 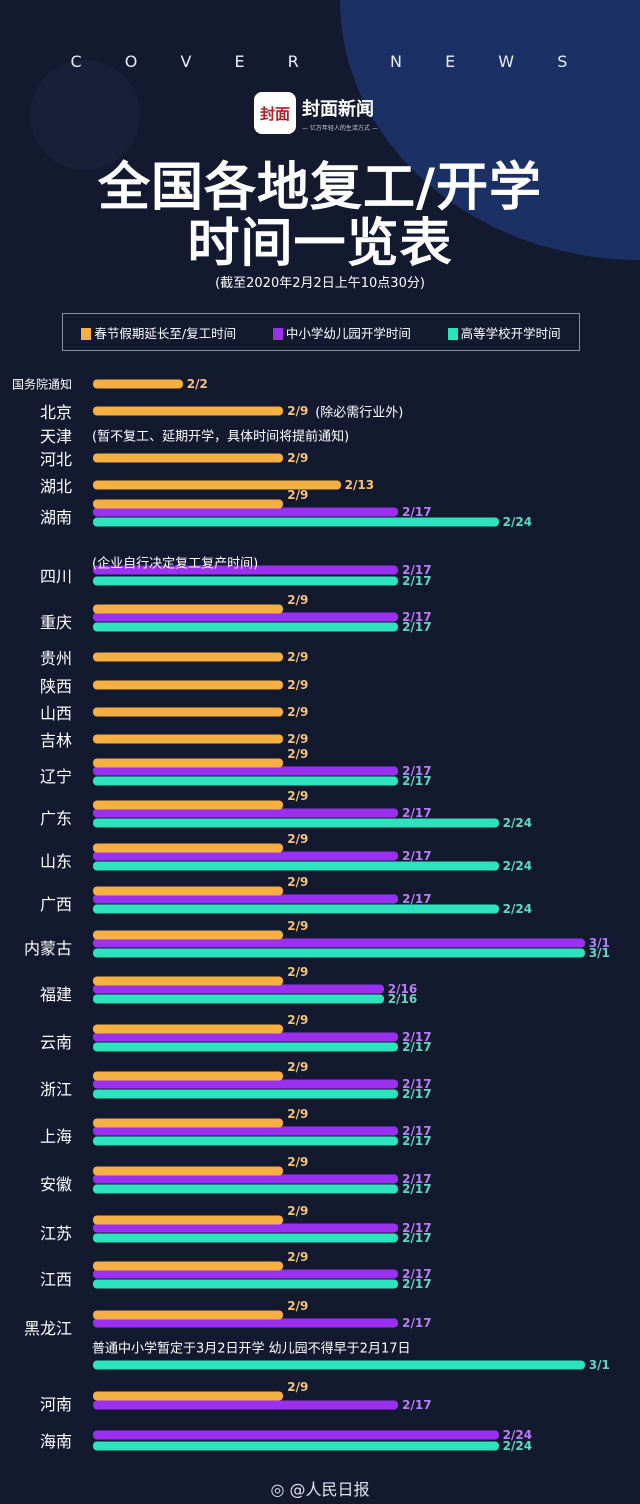 What do you see at coordinates (507, 61) in the screenshot?
I see `brand-letter: W` at bounding box center [507, 61].